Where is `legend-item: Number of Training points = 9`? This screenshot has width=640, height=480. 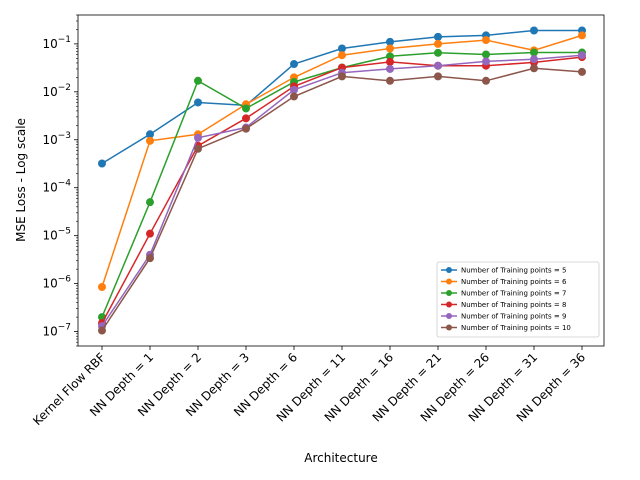 legend-item: Number of Training points = 9 is located at coordinates (503, 317).